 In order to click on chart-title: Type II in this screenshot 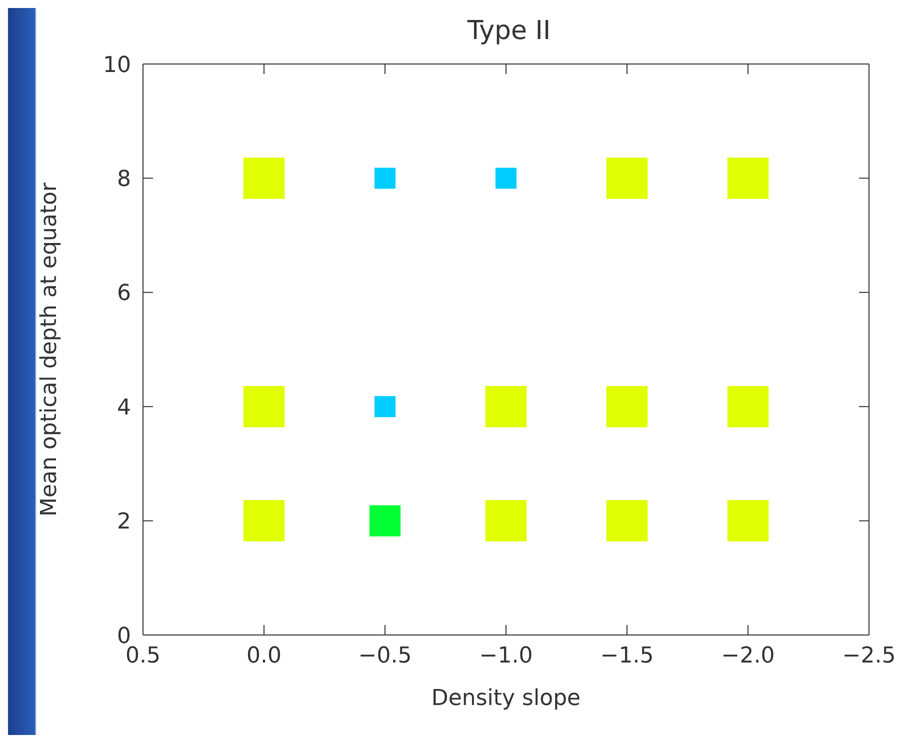, I will do `click(509, 31)`.